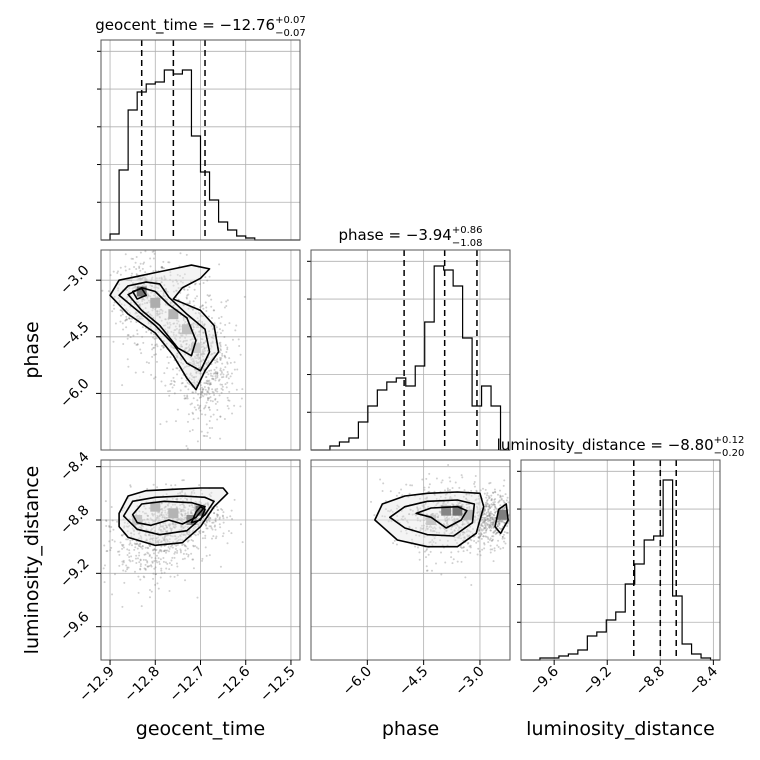  I want to click on title-minus: −0.07, so click(290, 33).